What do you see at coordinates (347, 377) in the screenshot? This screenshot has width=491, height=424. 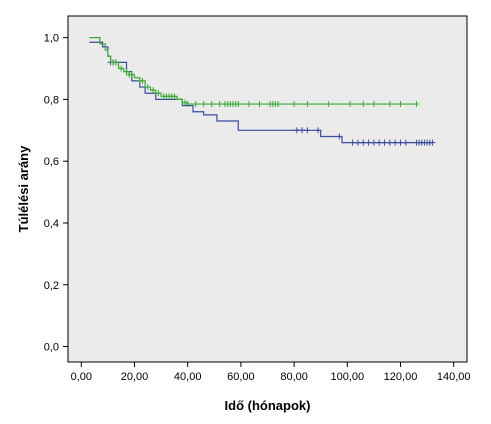 I see `x-tick-label: 100,00` at bounding box center [347, 377].